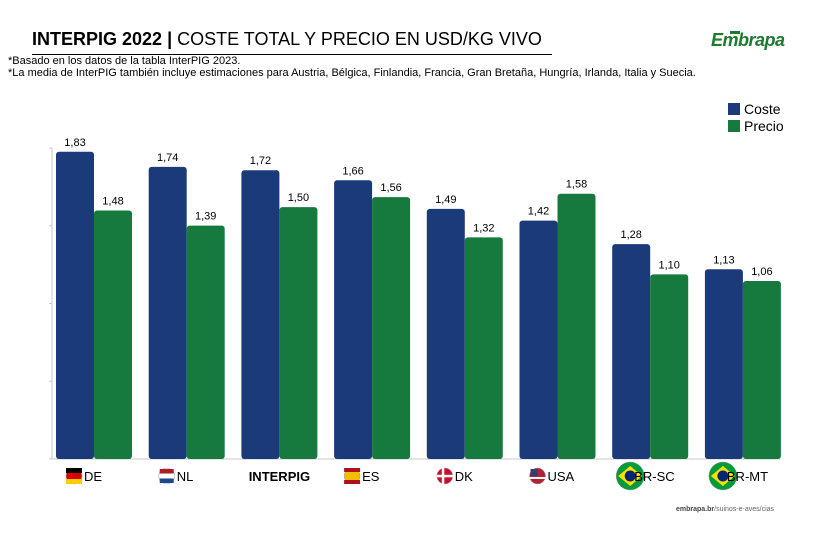 Image resolution: width=820 pixels, height=543 pixels. Describe the element at coordinates (762, 108) in the screenshot. I see `legend-label-coste: Coste` at that location.